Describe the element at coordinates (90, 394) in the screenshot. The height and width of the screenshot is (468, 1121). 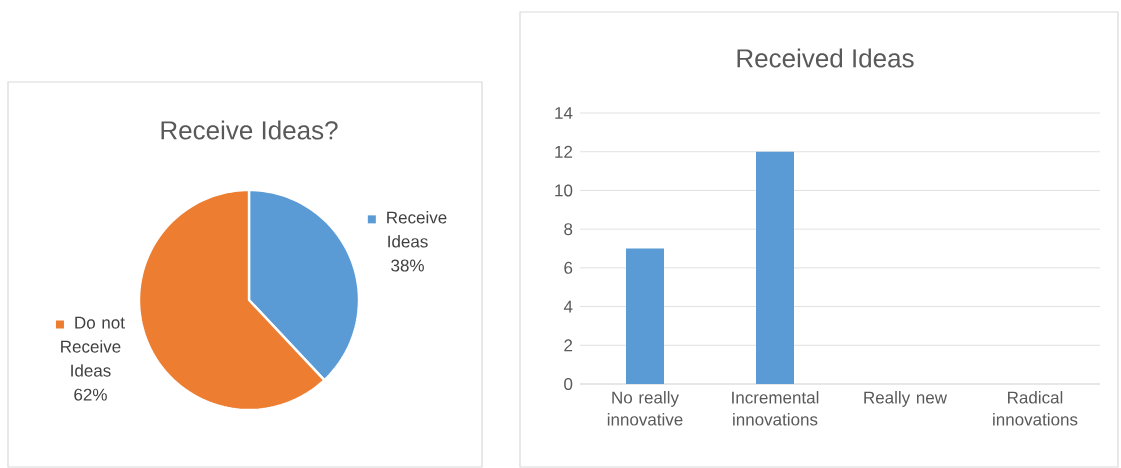
I see `data-label: 62%` at that location.